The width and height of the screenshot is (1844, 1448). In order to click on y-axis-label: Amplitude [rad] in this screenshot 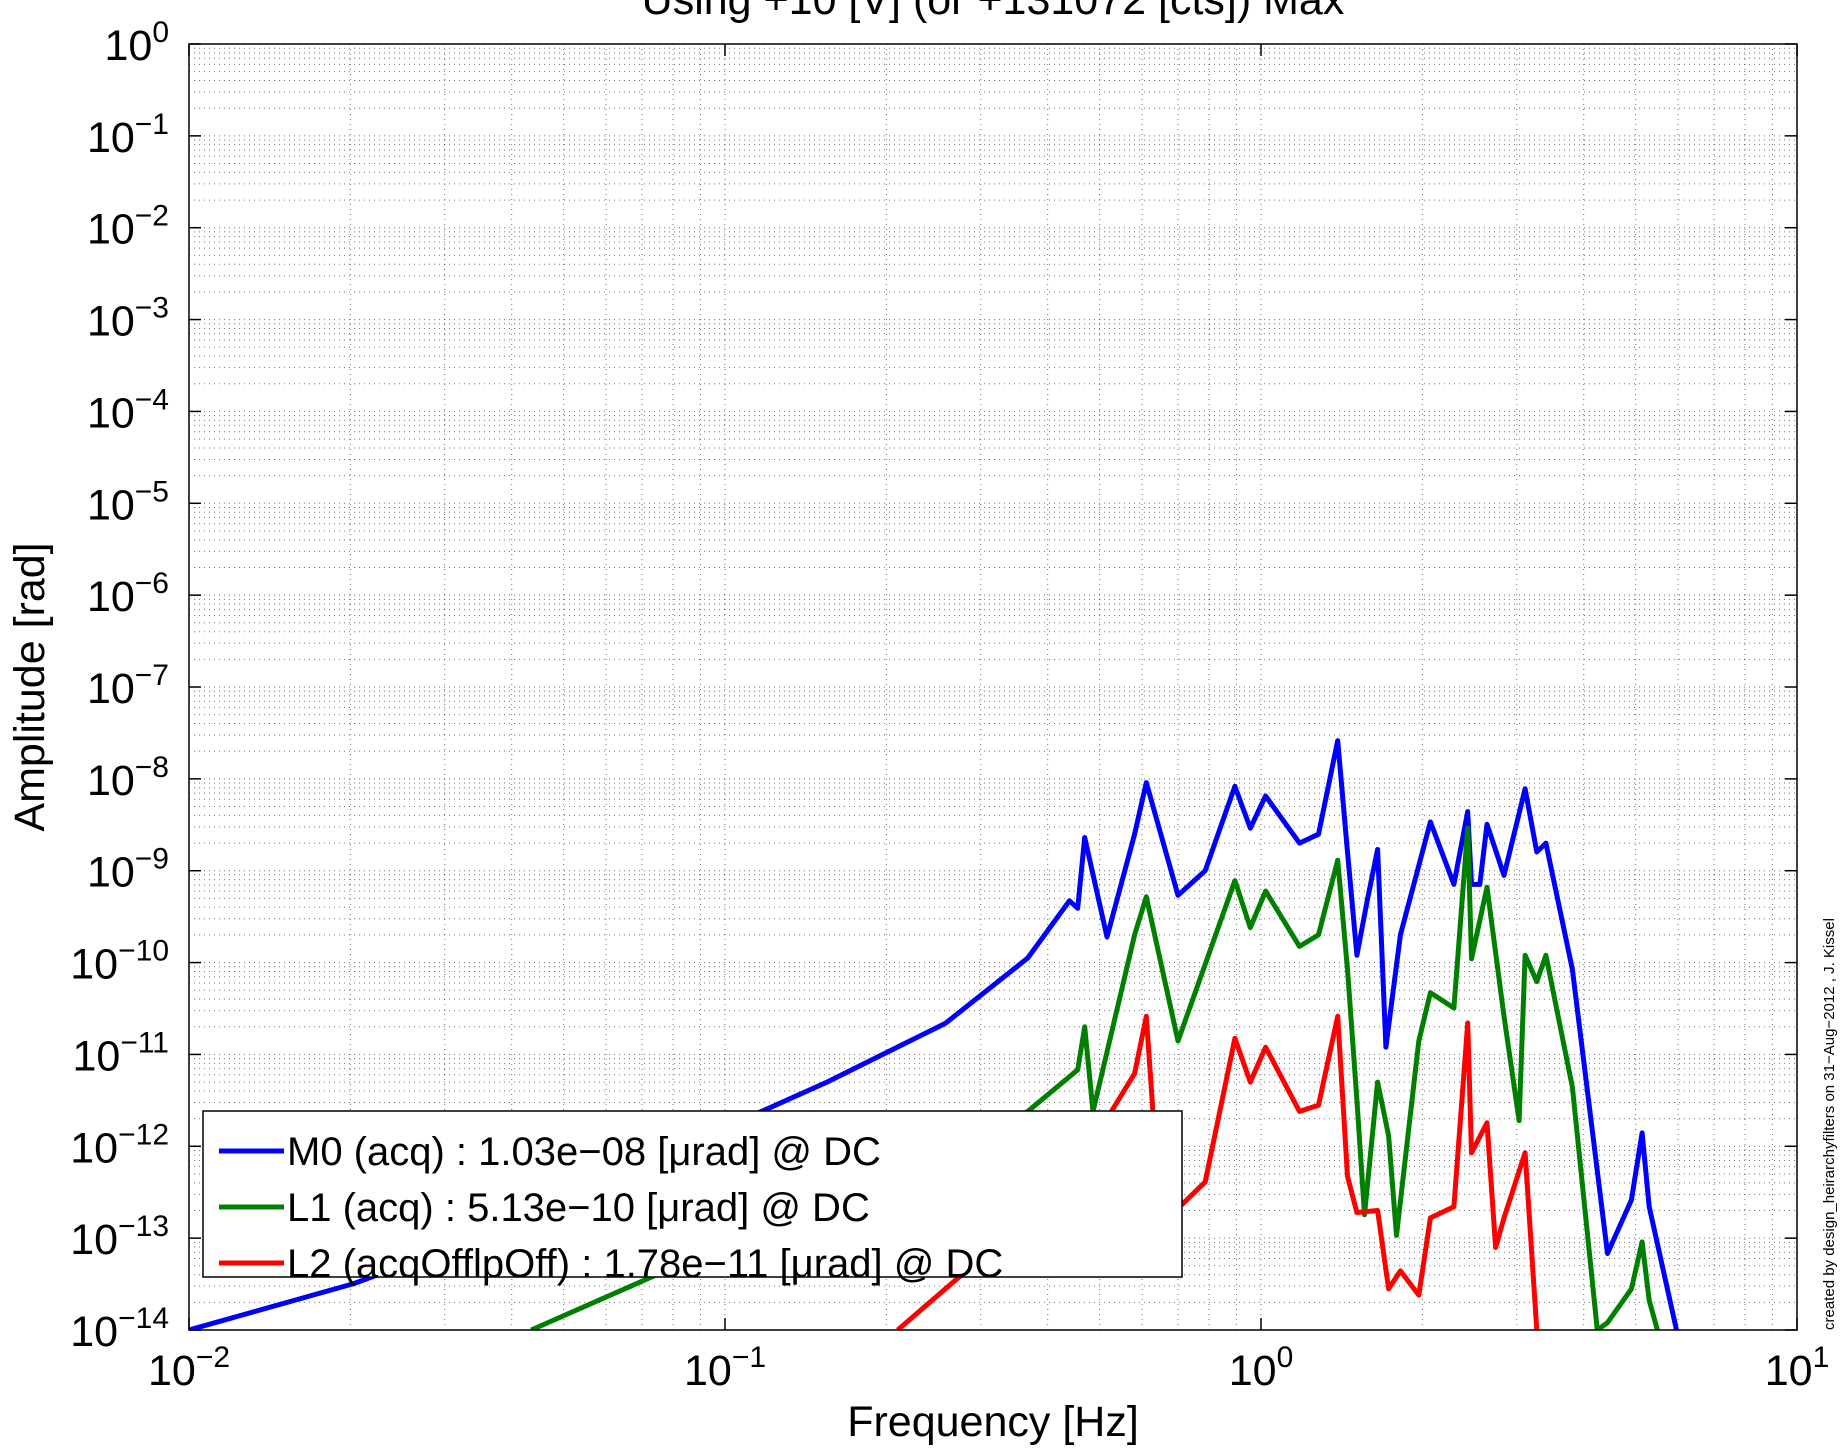, I will do `click(30, 686)`.